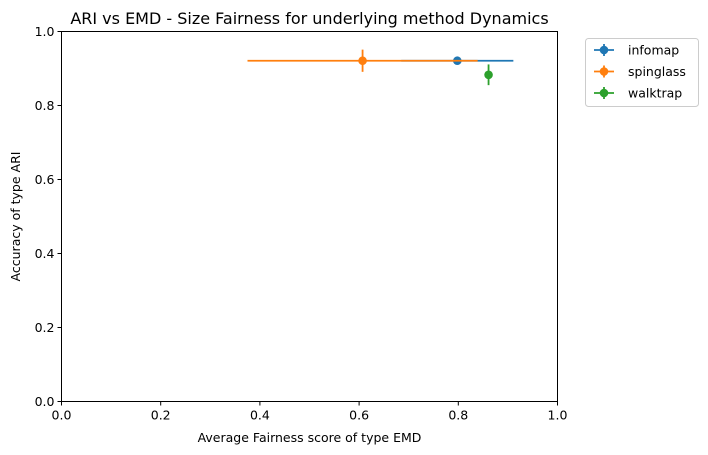 The width and height of the screenshot is (708, 455). What do you see at coordinates (45, 31) in the screenshot?
I see `y-tick-label: 1.0` at bounding box center [45, 31].